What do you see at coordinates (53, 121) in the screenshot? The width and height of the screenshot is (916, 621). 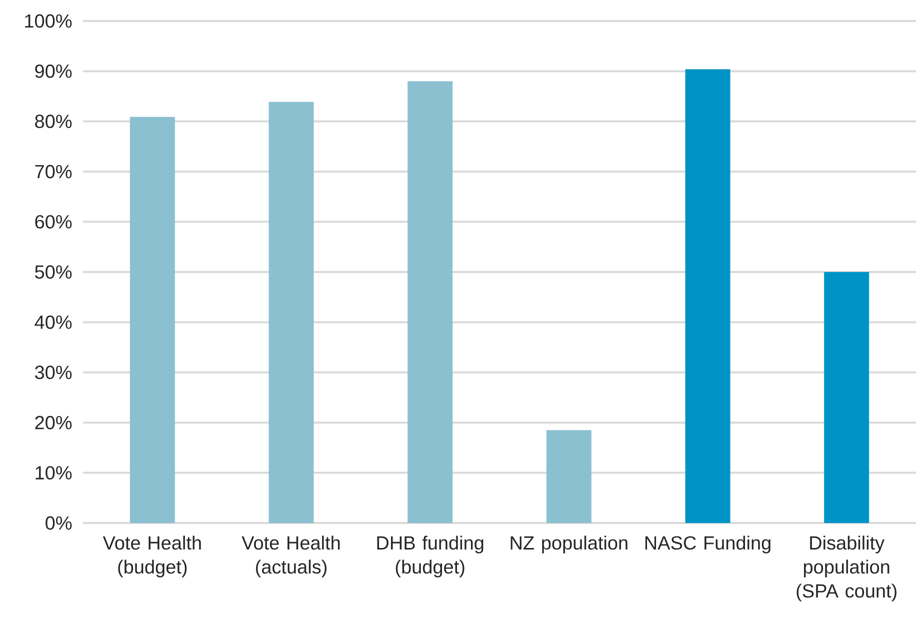 I see `y-tick-label: 80%` at bounding box center [53, 121].